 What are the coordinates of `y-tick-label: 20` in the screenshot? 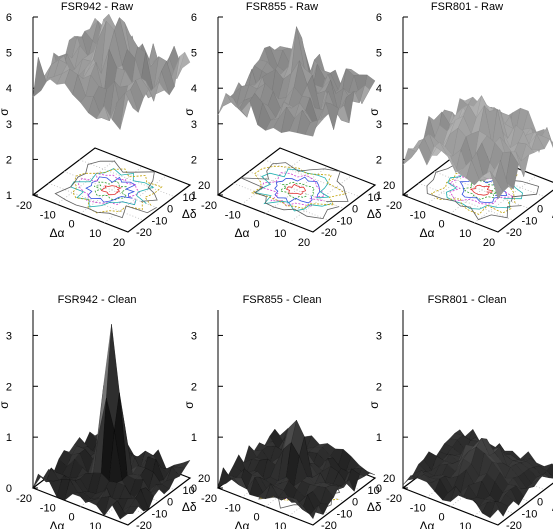 It's located at (389, 186).